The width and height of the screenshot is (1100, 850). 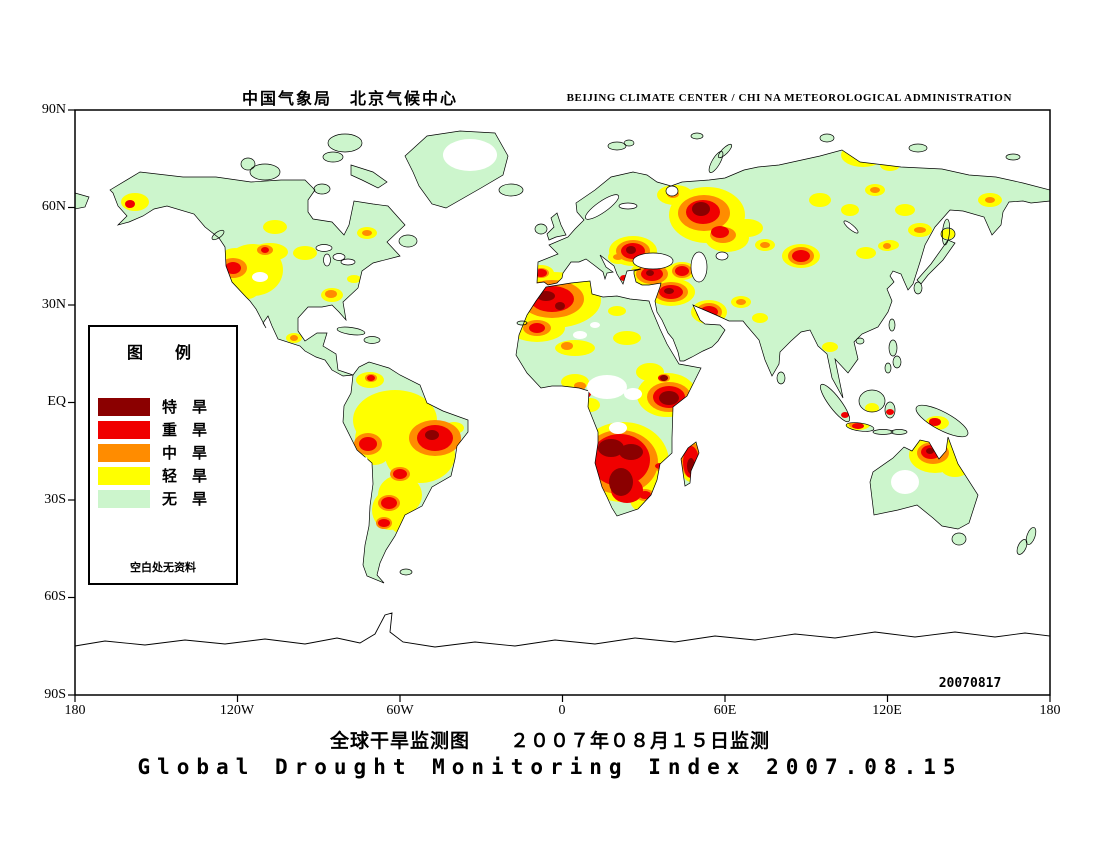 What do you see at coordinates (75, 710) in the screenshot?
I see `x-axis-label-0: 180` at bounding box center [75, 710].